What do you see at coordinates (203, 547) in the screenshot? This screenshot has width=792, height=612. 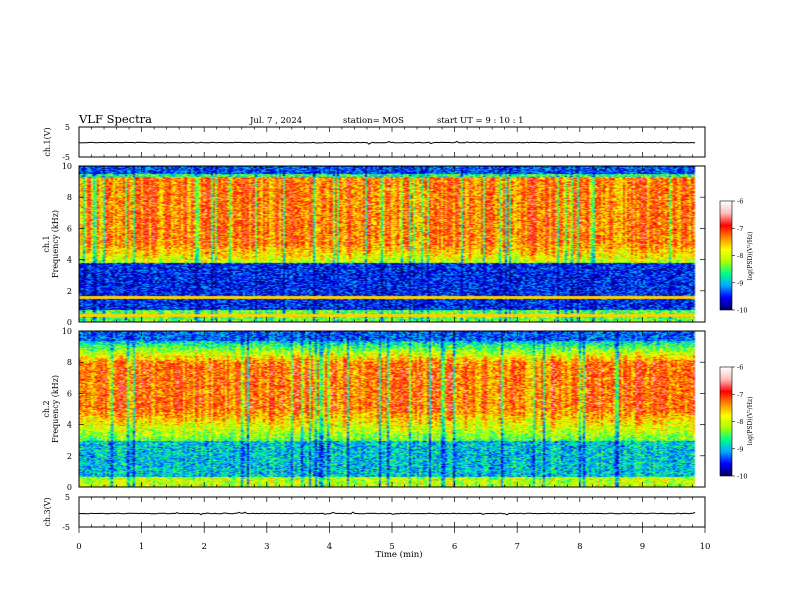 I see `x-tick-label: 2` at bounding box center [203, 547].